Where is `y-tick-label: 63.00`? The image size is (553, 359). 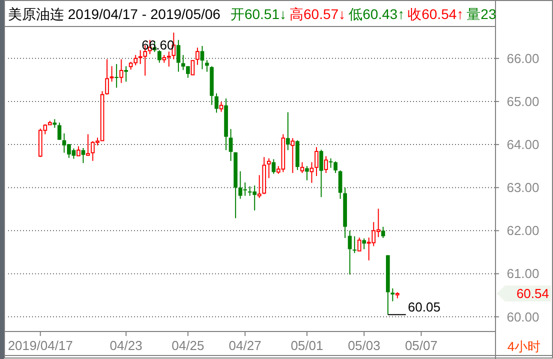 y-tick-label: 63.00 is located at coordinates (523, 188).